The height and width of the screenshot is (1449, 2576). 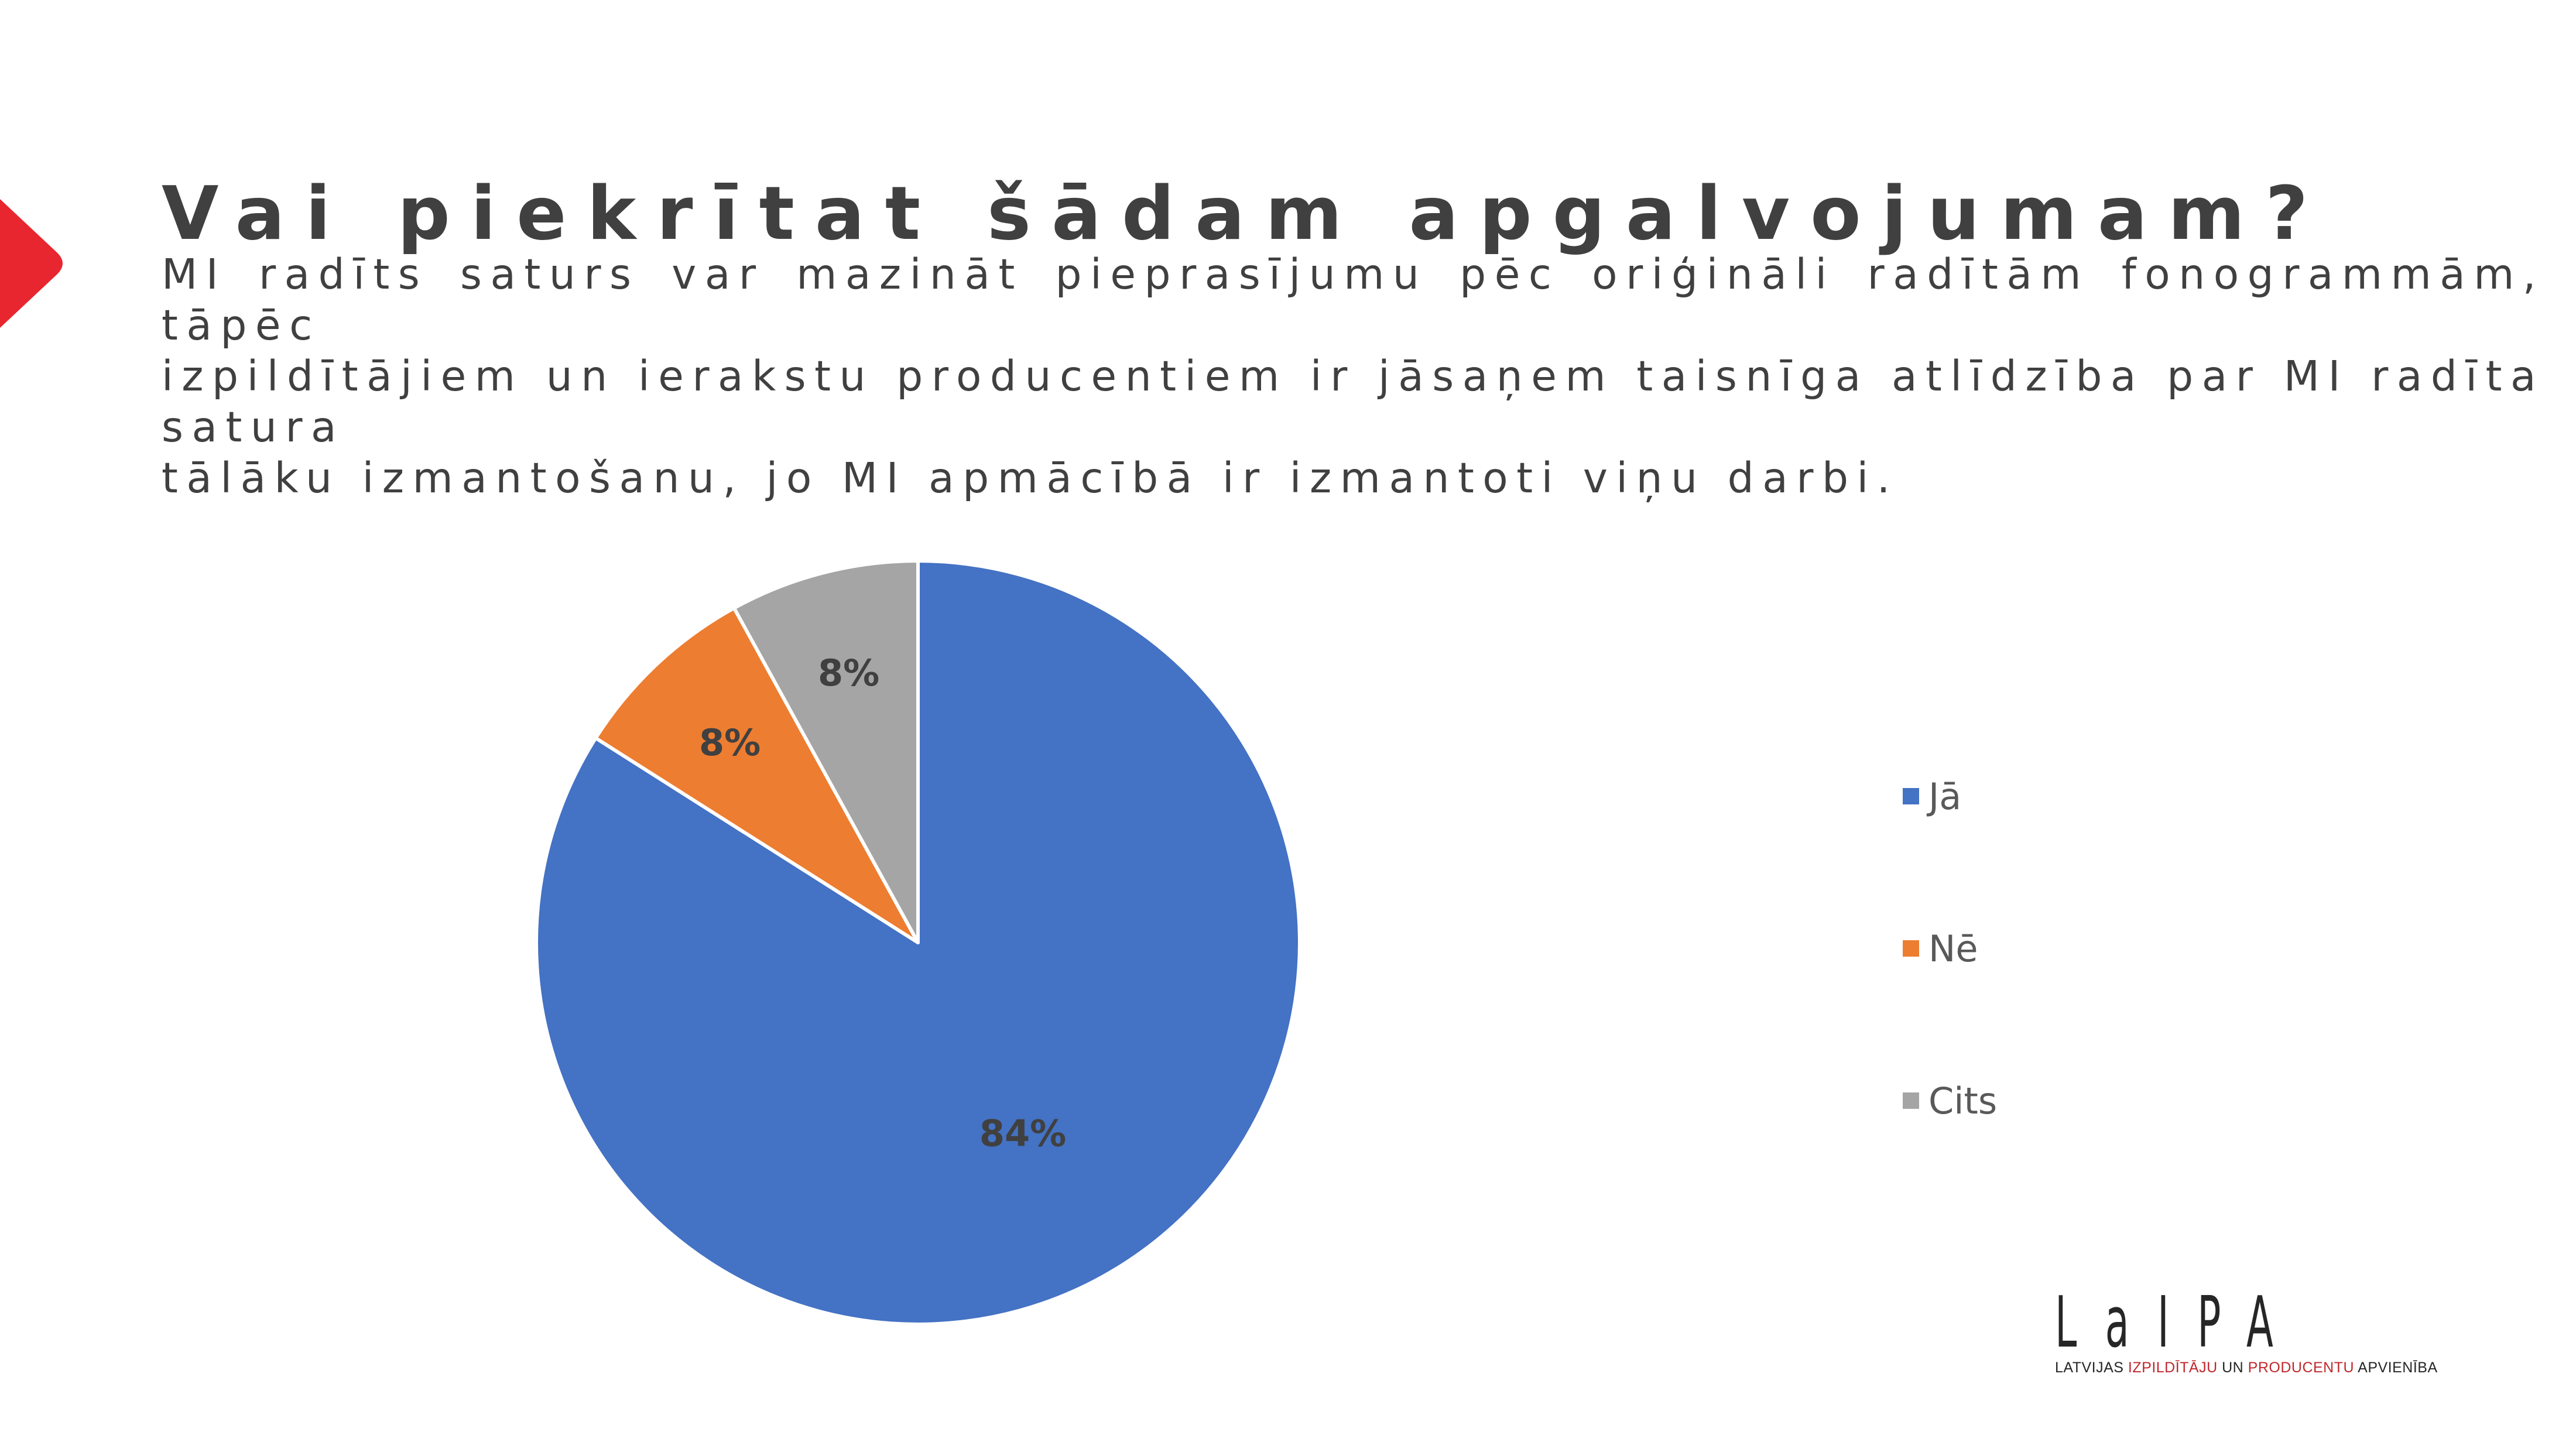 I want to click on pie-data-label-2: 8%, so click(x=730, y=742).